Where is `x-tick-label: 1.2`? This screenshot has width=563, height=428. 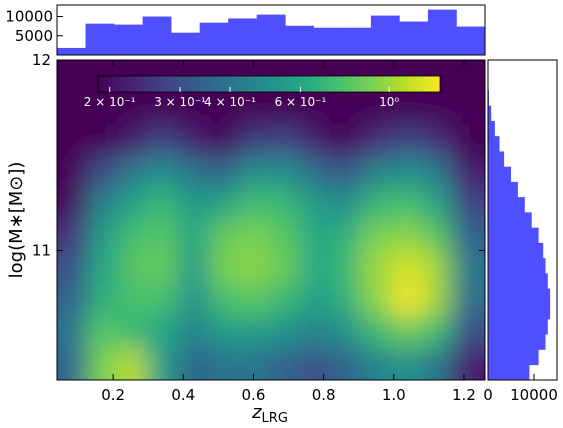
x-tick-label: 1.2 is located at coordinates (464, 395).